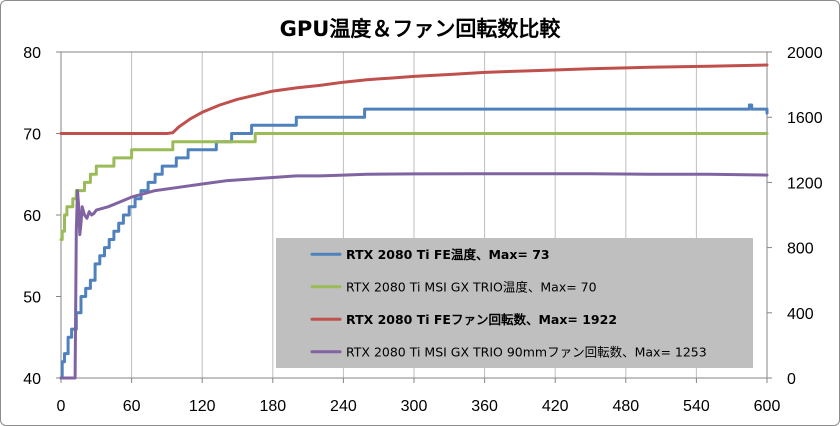  Describe the element at coordinates (481, 319) in the screenshot. I see `legend-label: RTX 2080 Ti FEファン回転数、Max= 1922` at that location.